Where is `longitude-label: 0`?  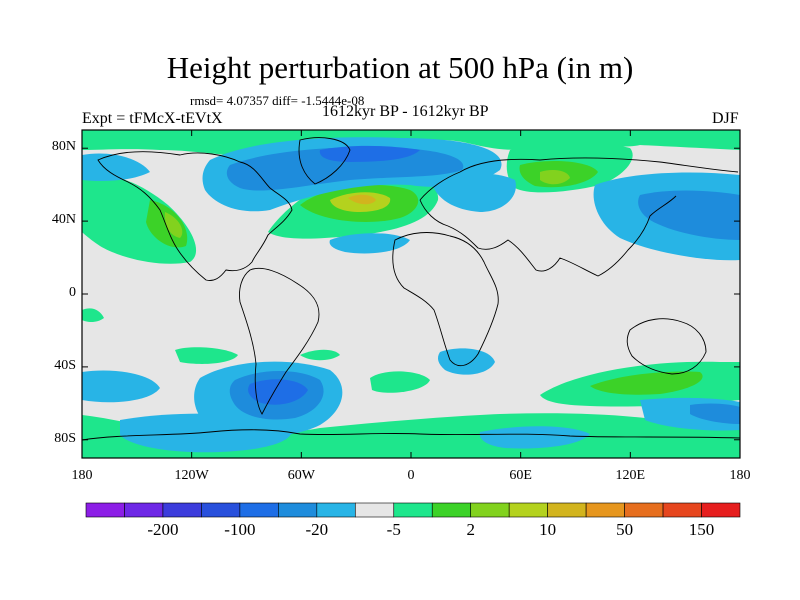
longitude-label: 0 is located at coordinates (411, 475).